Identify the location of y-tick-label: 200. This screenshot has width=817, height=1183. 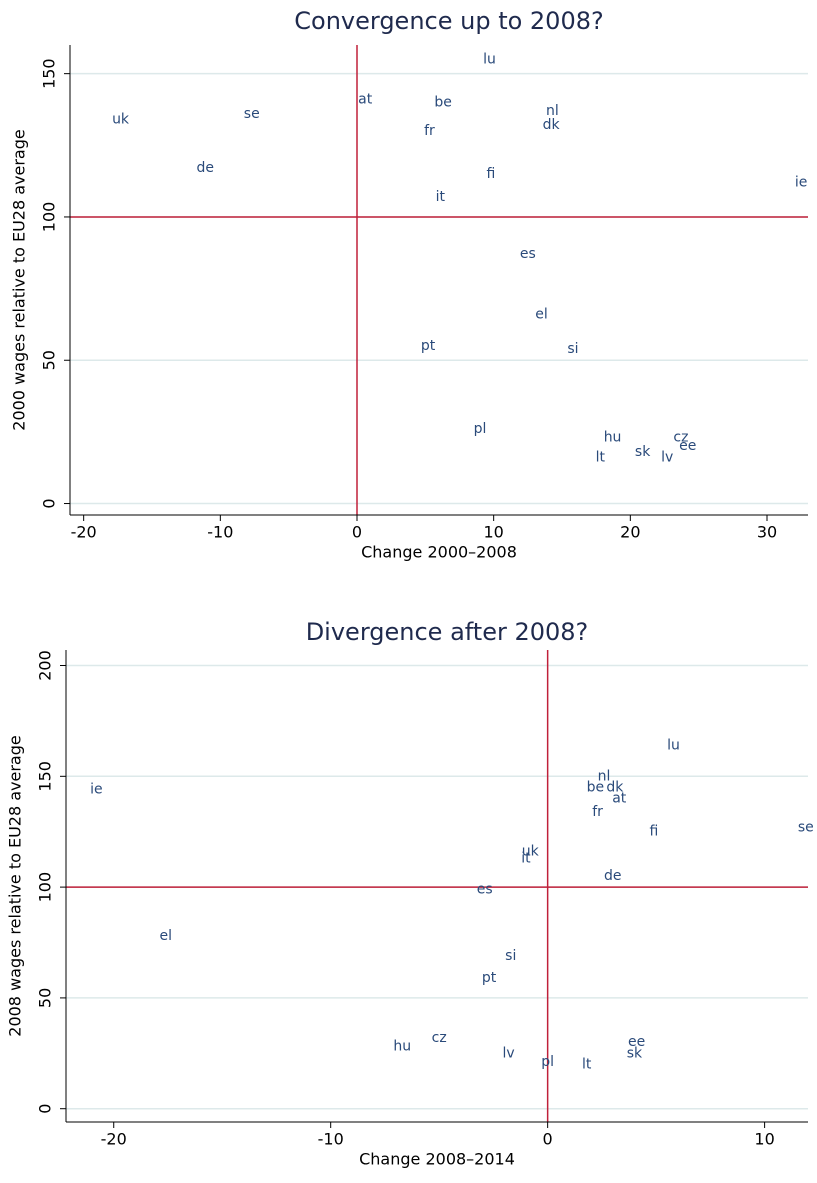
(45, 665).